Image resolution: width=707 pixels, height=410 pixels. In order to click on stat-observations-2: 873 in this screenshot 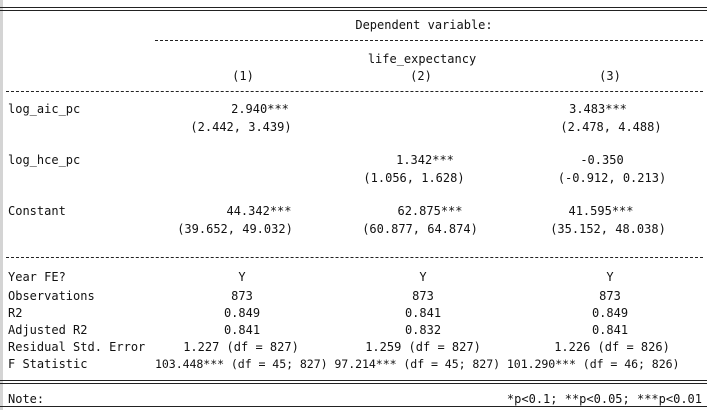, I will do `click(423, 296)`.